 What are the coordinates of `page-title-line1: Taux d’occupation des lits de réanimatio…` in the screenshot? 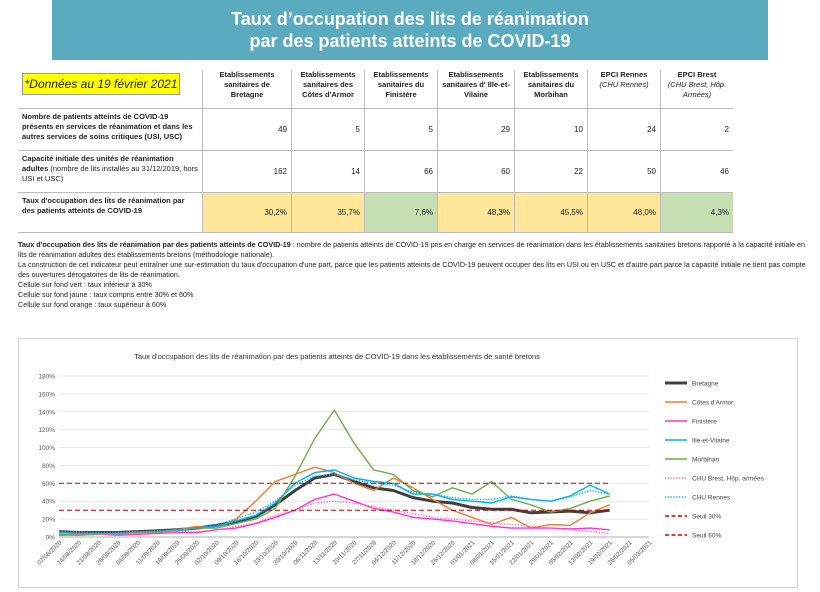 It's located at (410, 19).